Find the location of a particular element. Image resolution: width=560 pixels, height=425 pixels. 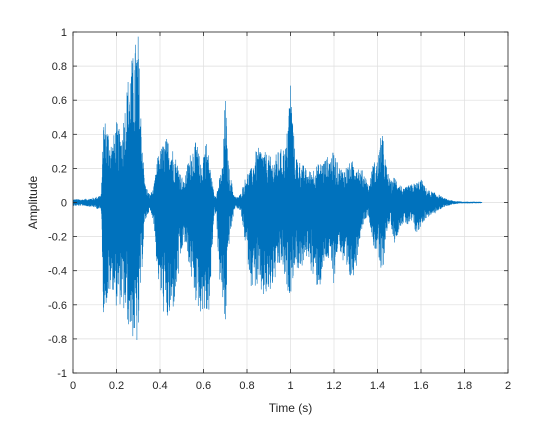

x-tick-label: 0.4 is located at coordinates (159, 386).